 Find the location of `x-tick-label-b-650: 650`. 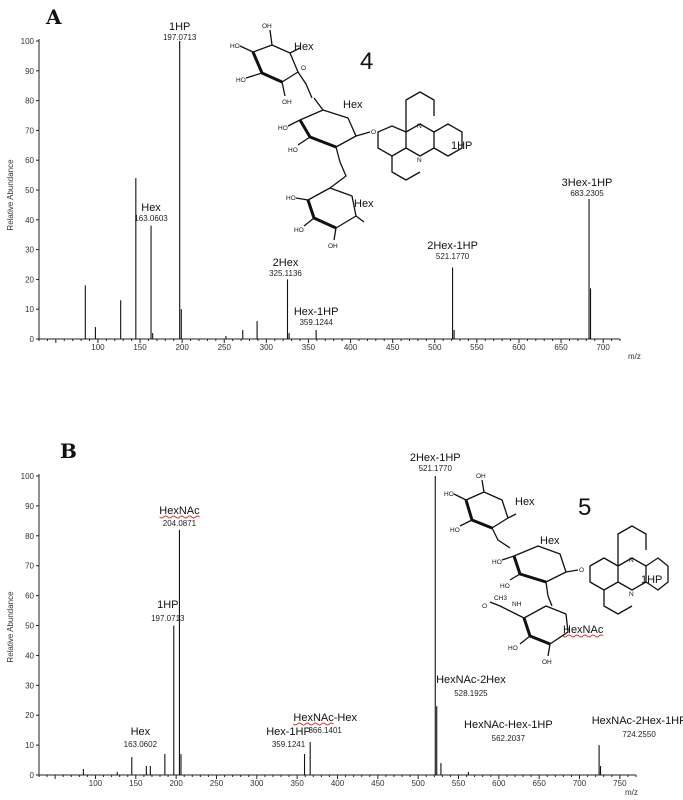

x-tick-label-b-650: 650 is located at coordinates (540, 783).